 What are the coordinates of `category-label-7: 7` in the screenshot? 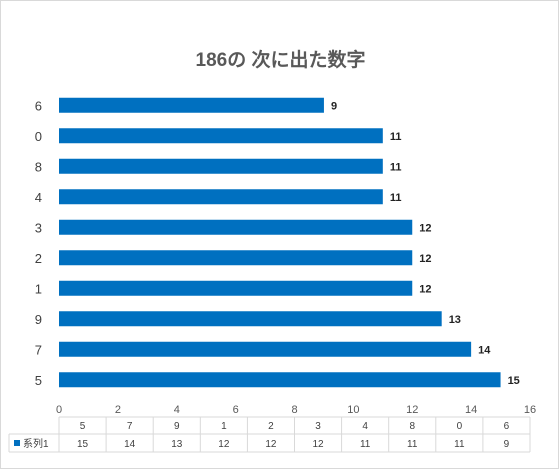 It's located at (38, 349).